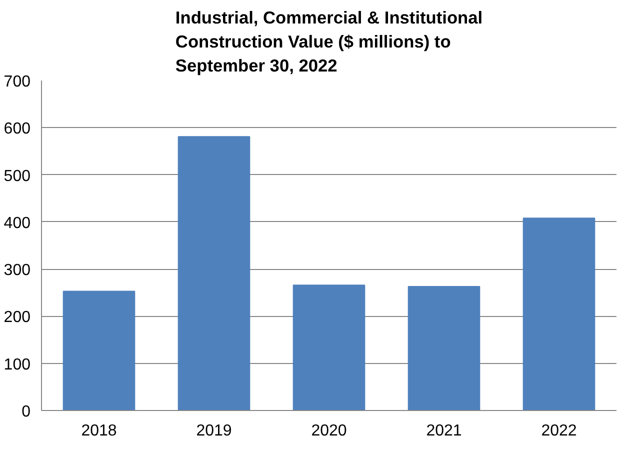 This screenshot has width=642, height=467. Describe the element at coordinates (26, 412) in the screenshot. I see `y-tick-label: 0` at that location.